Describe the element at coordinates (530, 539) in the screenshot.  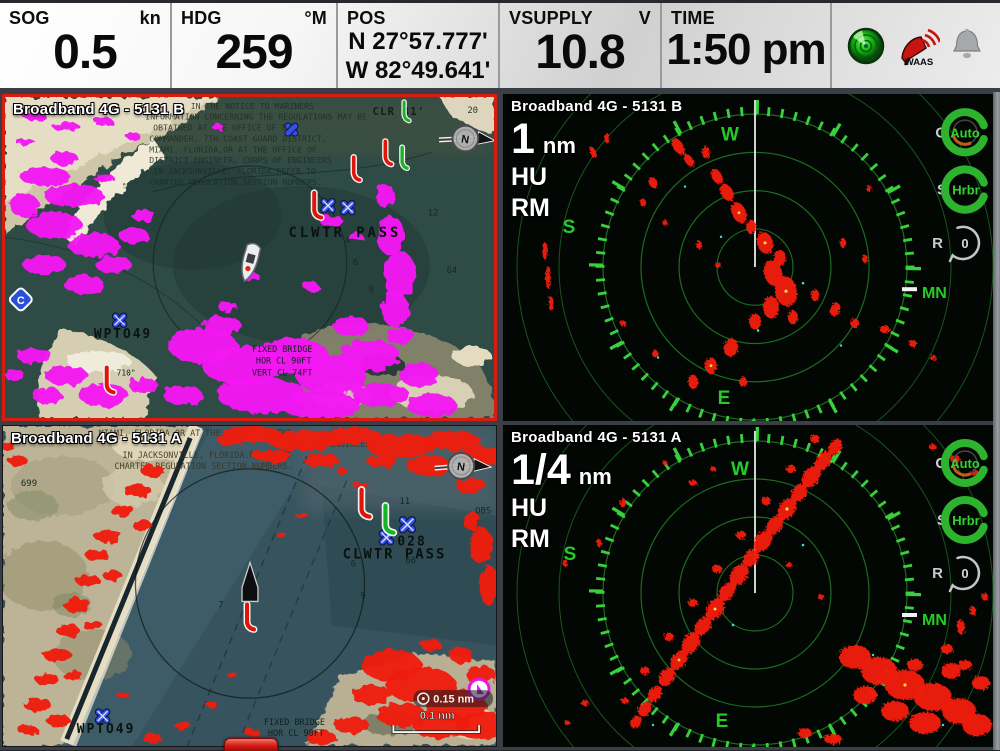
I see `motion-mode: RM` at that location.